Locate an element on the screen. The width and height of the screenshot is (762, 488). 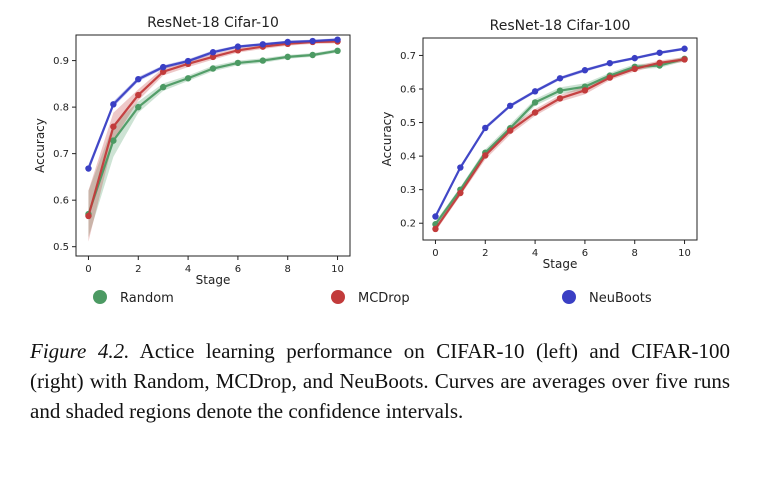
y-tick-label: 0.4 is located at coordinates (408, 157).